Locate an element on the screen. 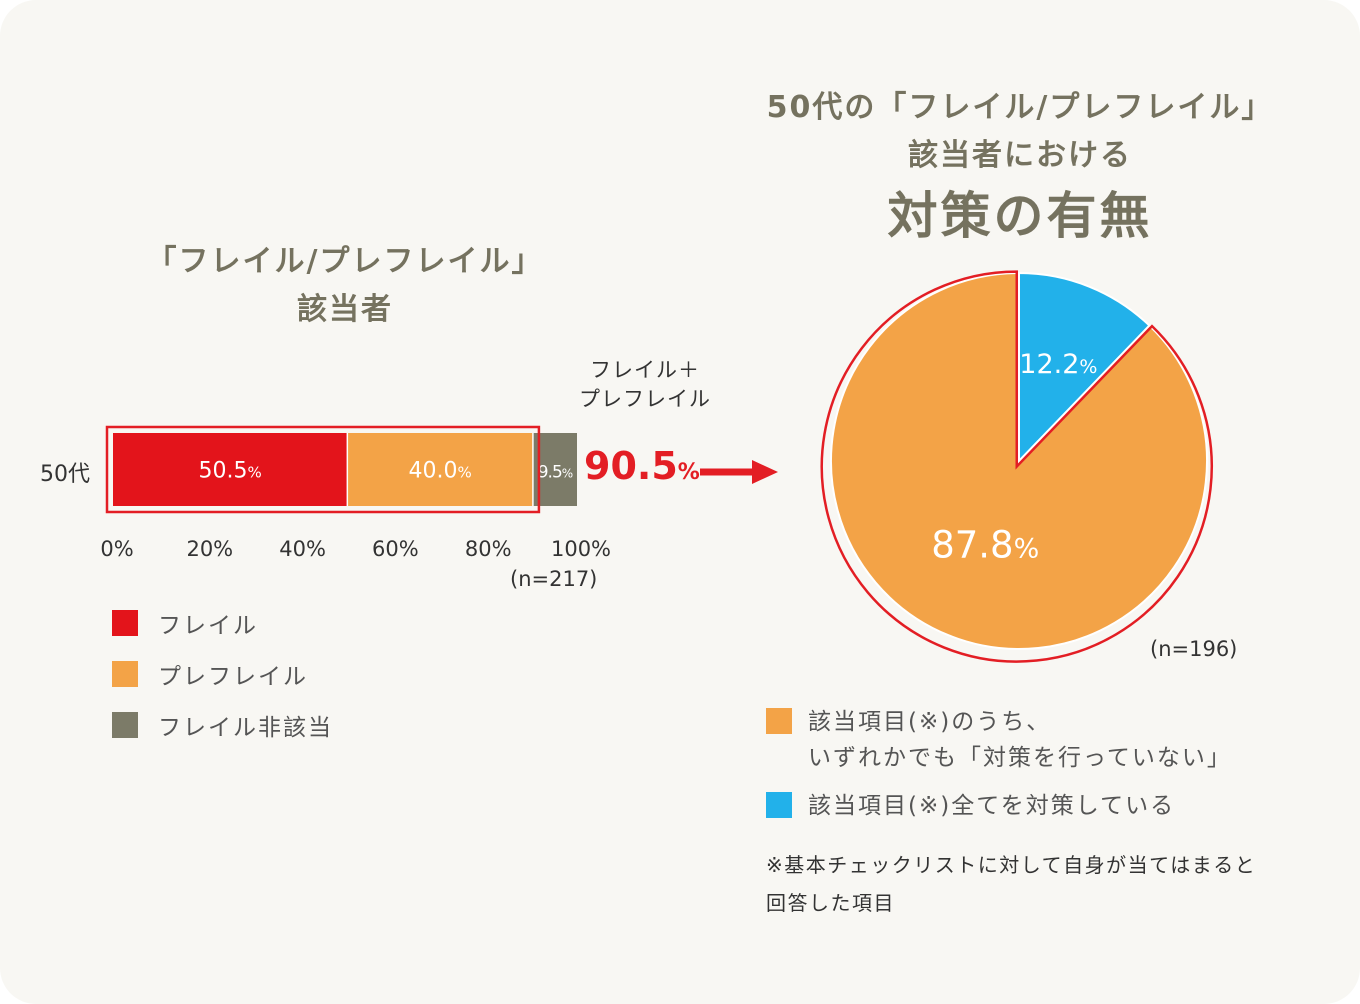 The width and height of the screenshot is (1360, 1004). pie-chart-title-line3: 対策の有無 is located at coordinates (1020, 216).